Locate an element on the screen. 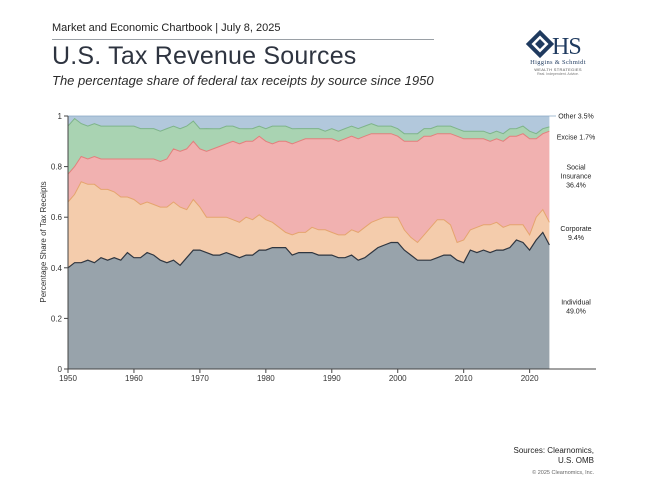 Image resolution: width=650 pixels, height=489 pixels. area-other is located at coordinates (309, 125).